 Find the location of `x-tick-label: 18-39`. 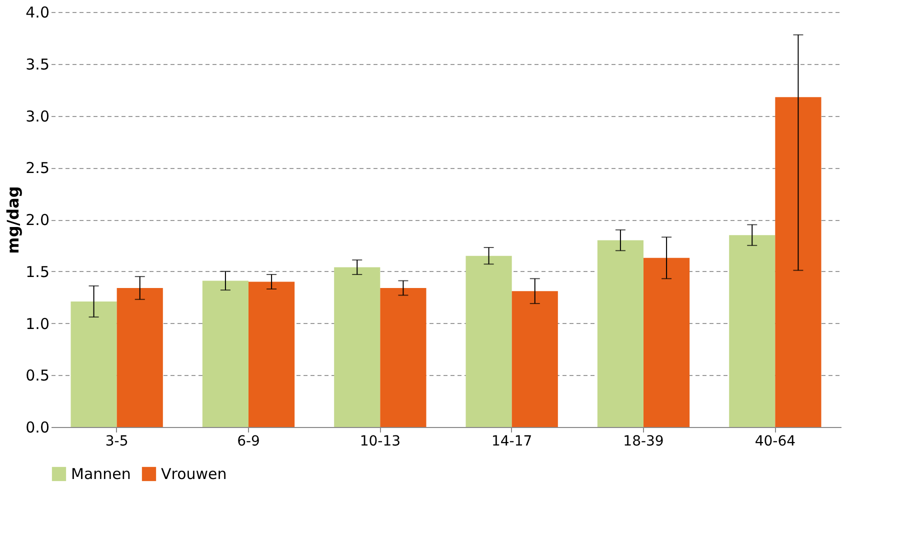

x-tick-label: 18-39 is located at coordinates (643, 442).